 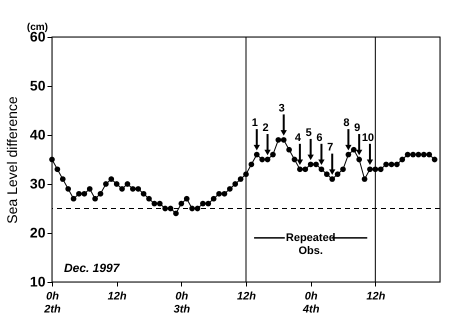 What do you see at coordinates (330, 148) in the screenshot?
I see `annotation: 7` at bounding box center [330, 148].